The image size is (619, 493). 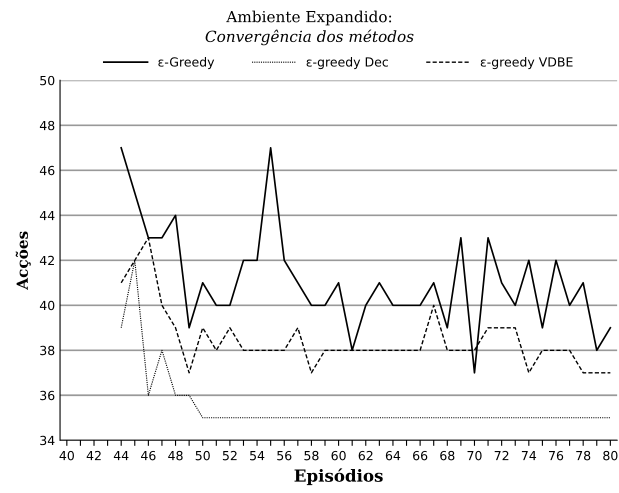 What do you see at coordinates (203, 455) in the screenshot?
I see `x-tick-label: 50` at bounding box center [203, 455].